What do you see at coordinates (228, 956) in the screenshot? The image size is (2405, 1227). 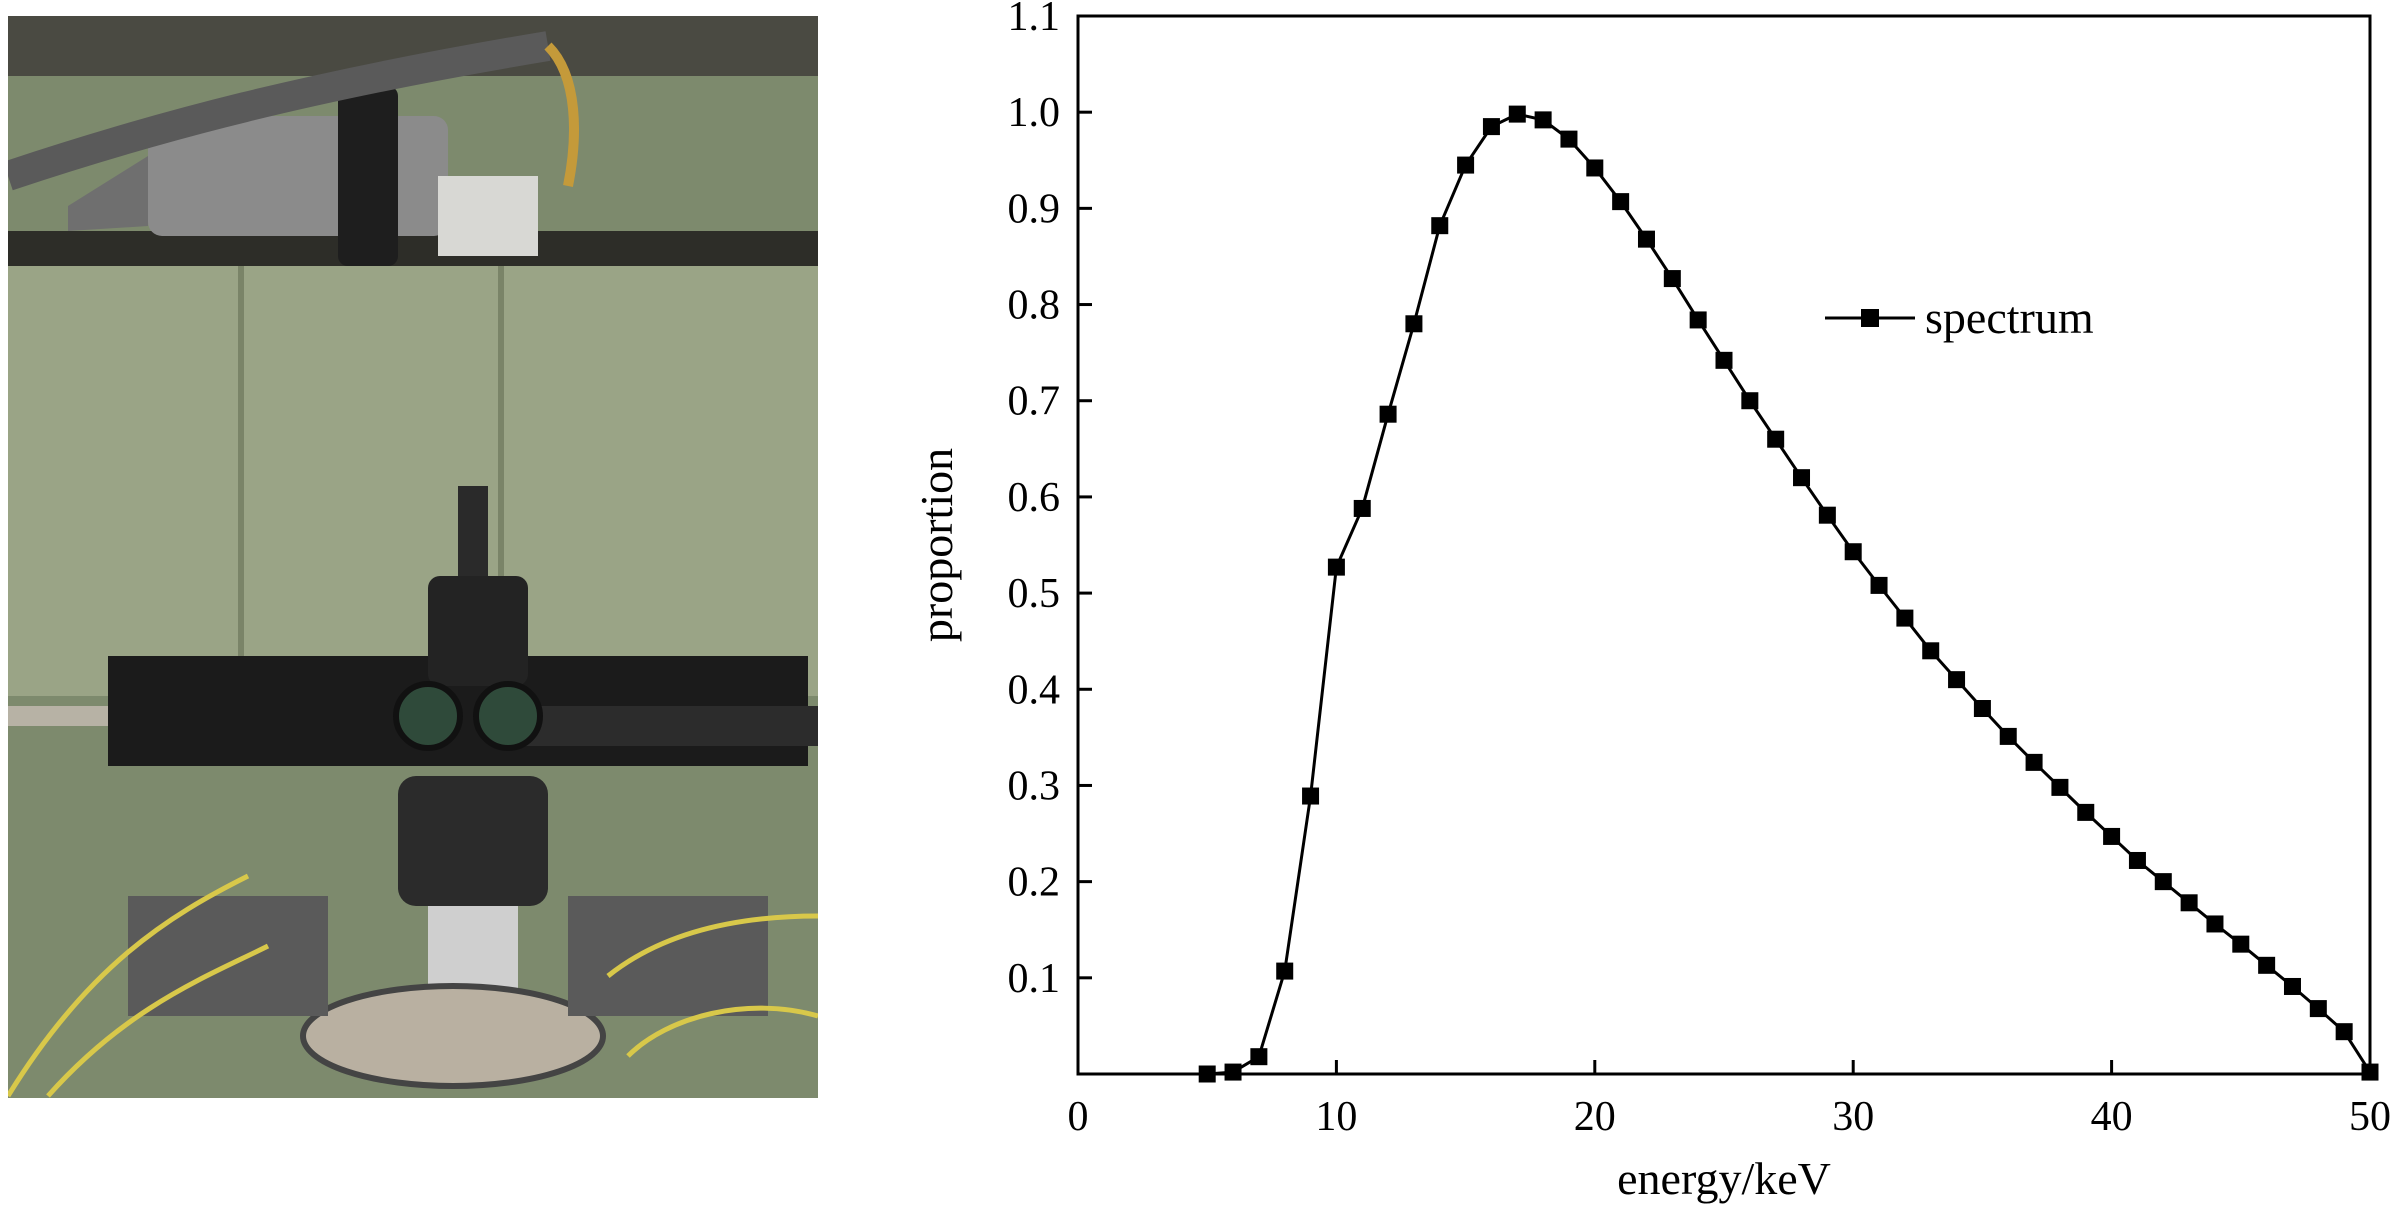 I see `manipulator-left` at bounding box center [228, 956].